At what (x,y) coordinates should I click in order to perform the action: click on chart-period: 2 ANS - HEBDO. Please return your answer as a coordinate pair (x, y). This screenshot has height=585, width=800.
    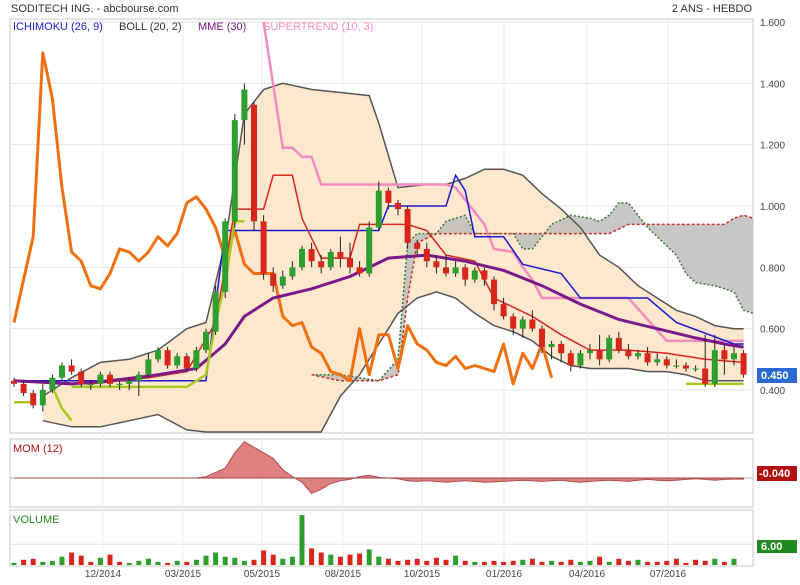
    Looking at the image, I should click on (712, 9).